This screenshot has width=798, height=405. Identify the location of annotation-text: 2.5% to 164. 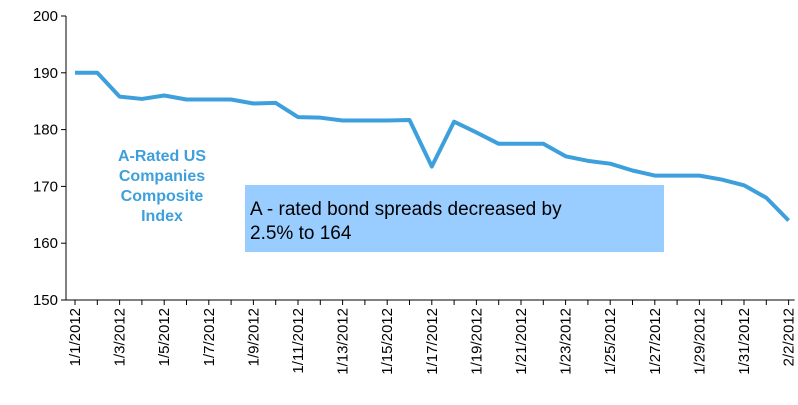
(301, 233).